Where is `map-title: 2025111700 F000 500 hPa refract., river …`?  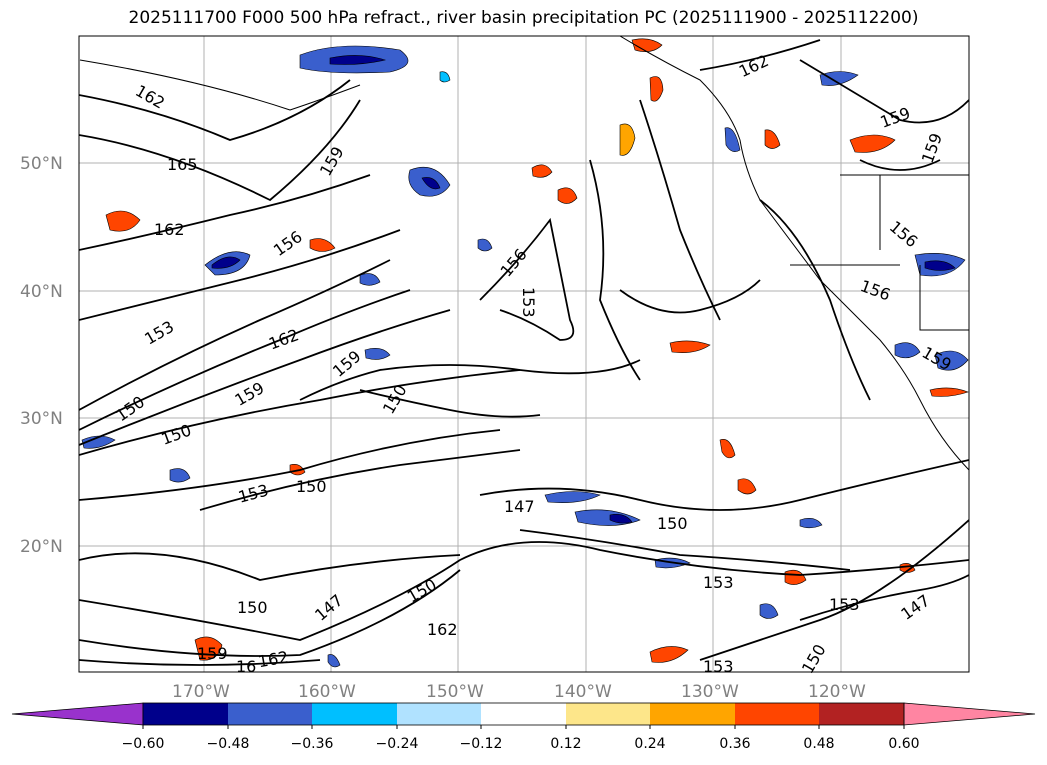
map-title: 2025111700 F000 500 hPa refract., river … is located at coordinates (523, 18).